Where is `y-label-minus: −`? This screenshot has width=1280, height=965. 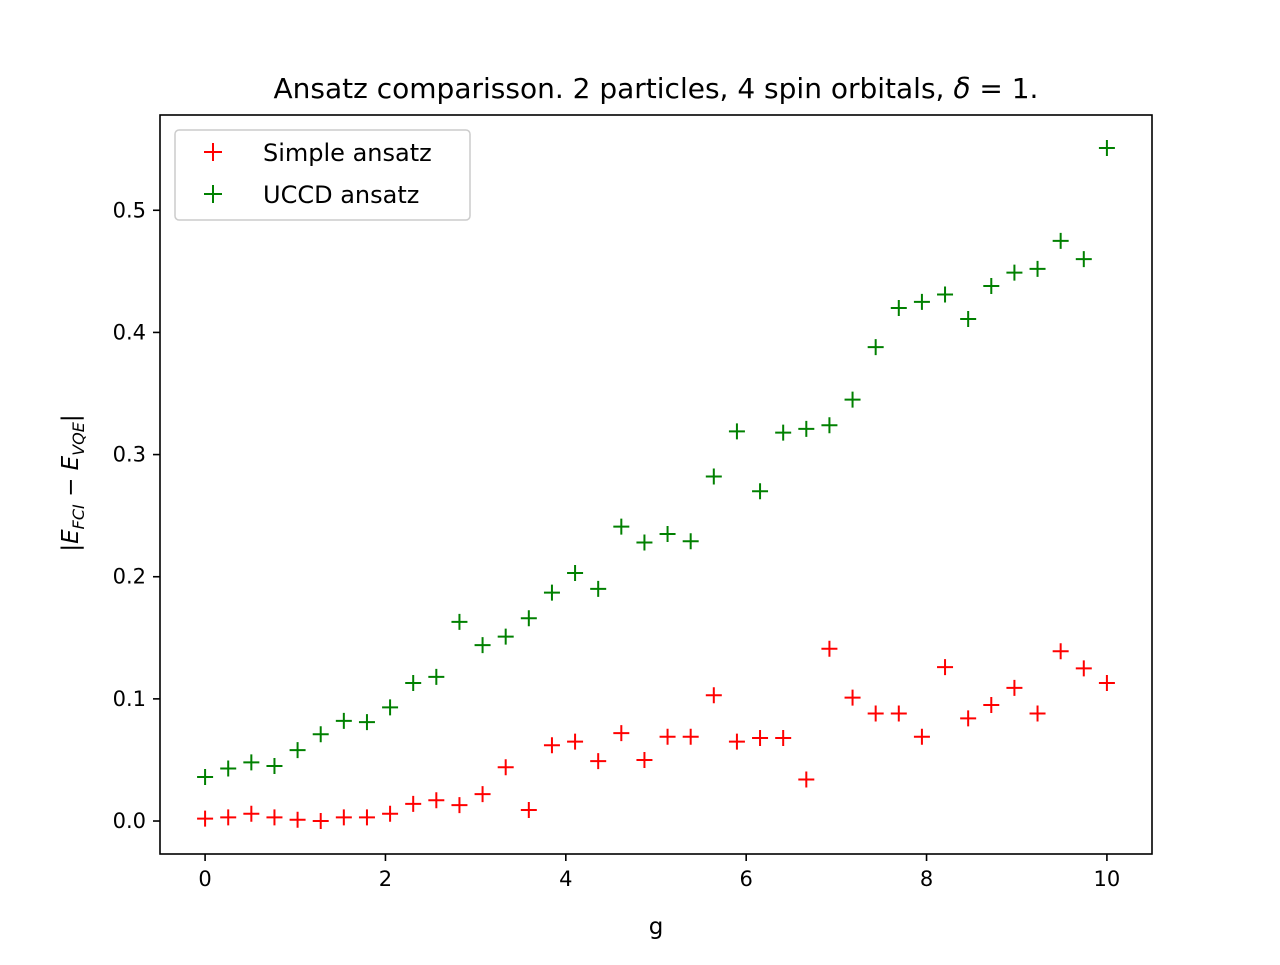 y-label-minus: − is located at coordinates (71, 487).